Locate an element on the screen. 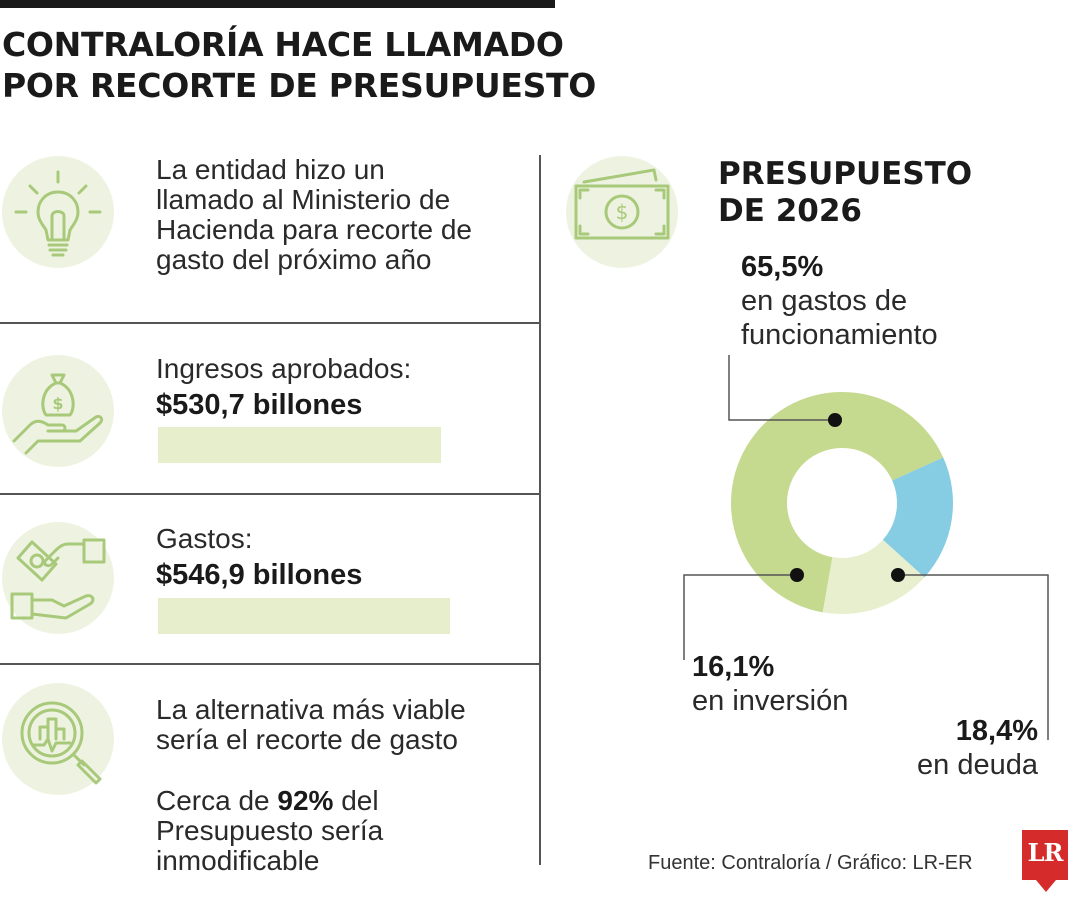 The height and width of the screenshot is (900, 1080). pct-funcionamiento: 65,5% is located at coordinates (782, 267).